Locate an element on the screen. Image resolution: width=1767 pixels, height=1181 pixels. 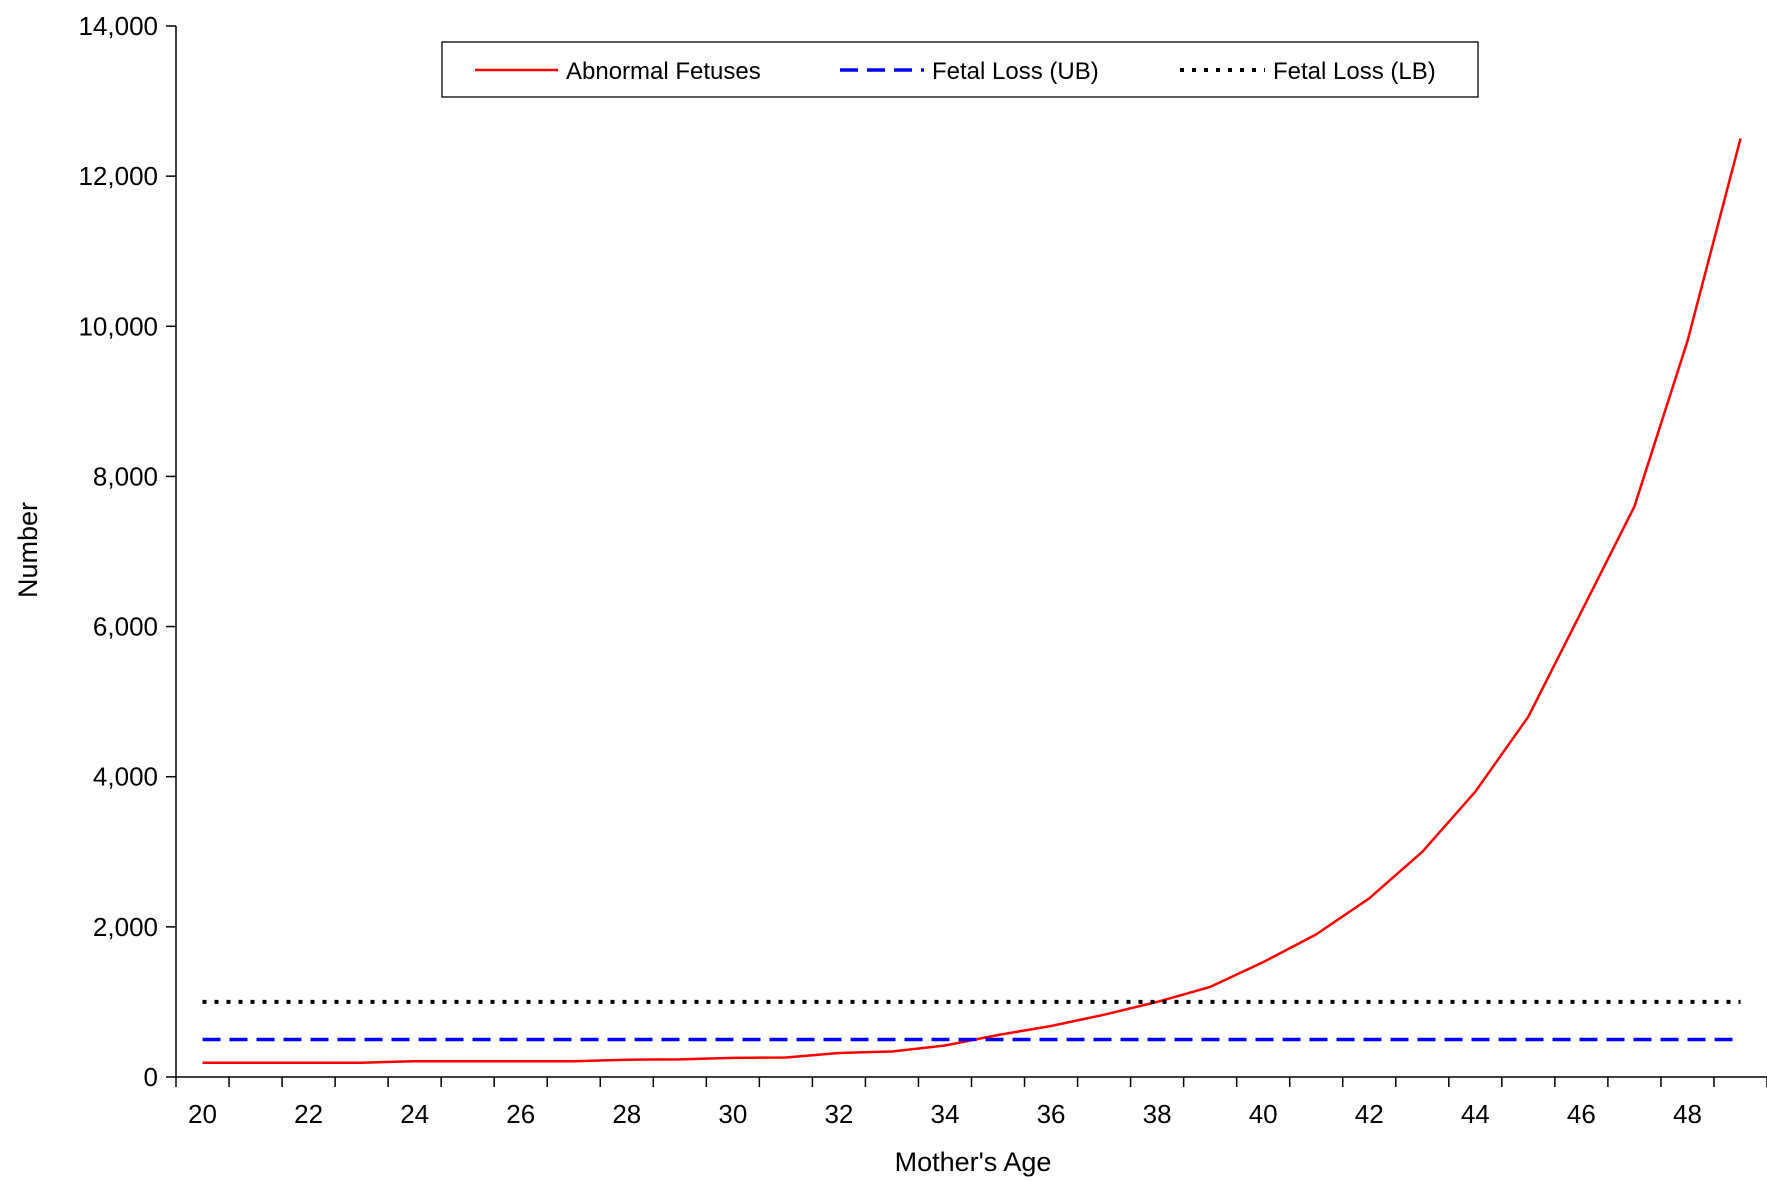
legend-box is located at coordinates (960, 69).